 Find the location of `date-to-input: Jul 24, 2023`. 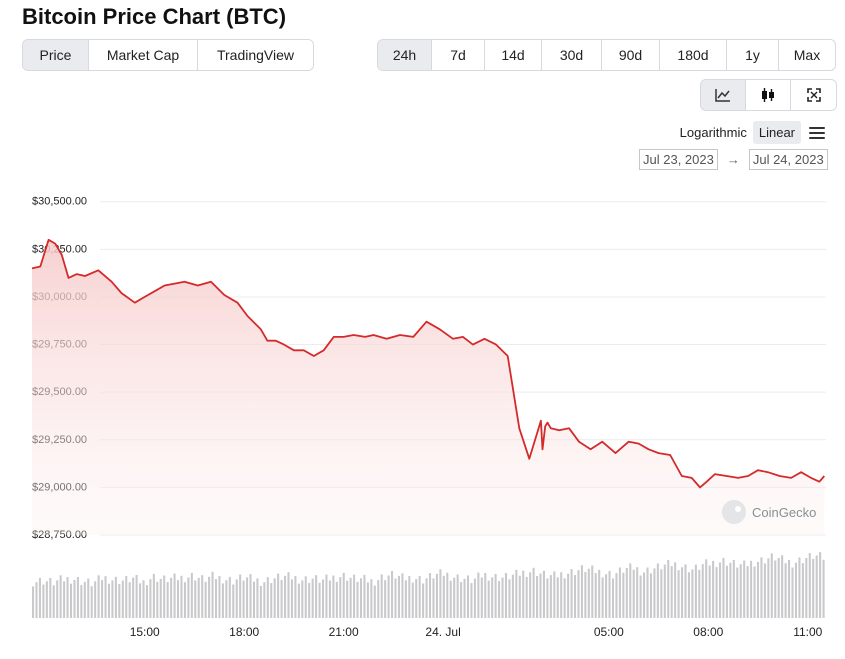

date-to-input: Jul 24, 2023 is located at coordinates (788, 159).